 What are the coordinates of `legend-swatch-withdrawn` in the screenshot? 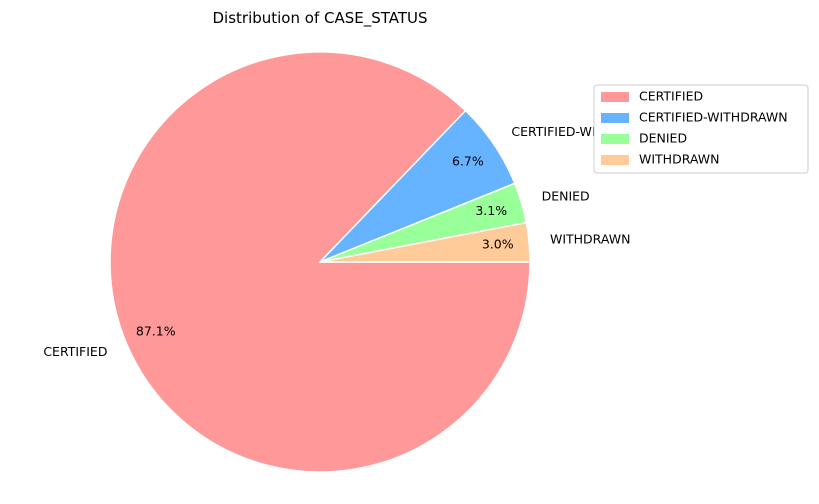 It's located at (615, 160).